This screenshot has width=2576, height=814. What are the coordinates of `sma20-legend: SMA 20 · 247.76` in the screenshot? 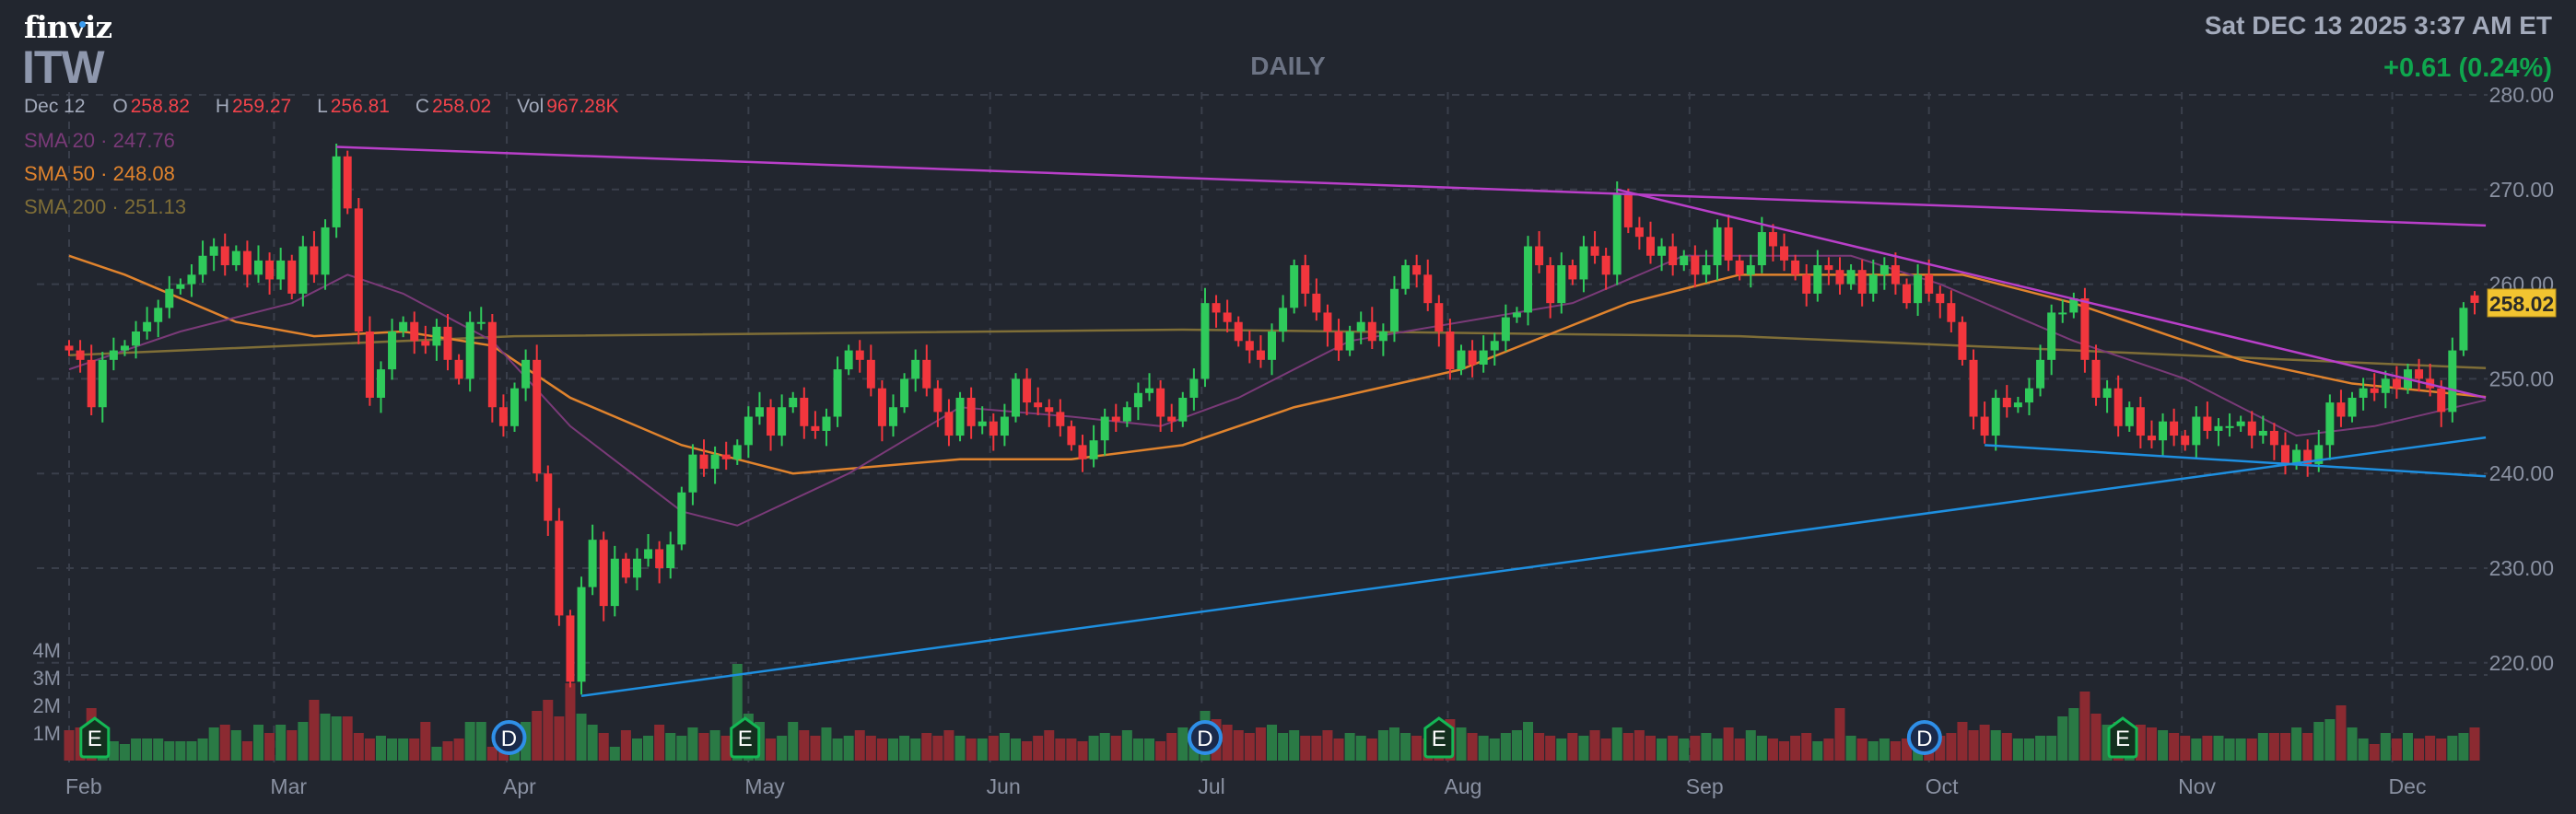 It's located at (99, 140).